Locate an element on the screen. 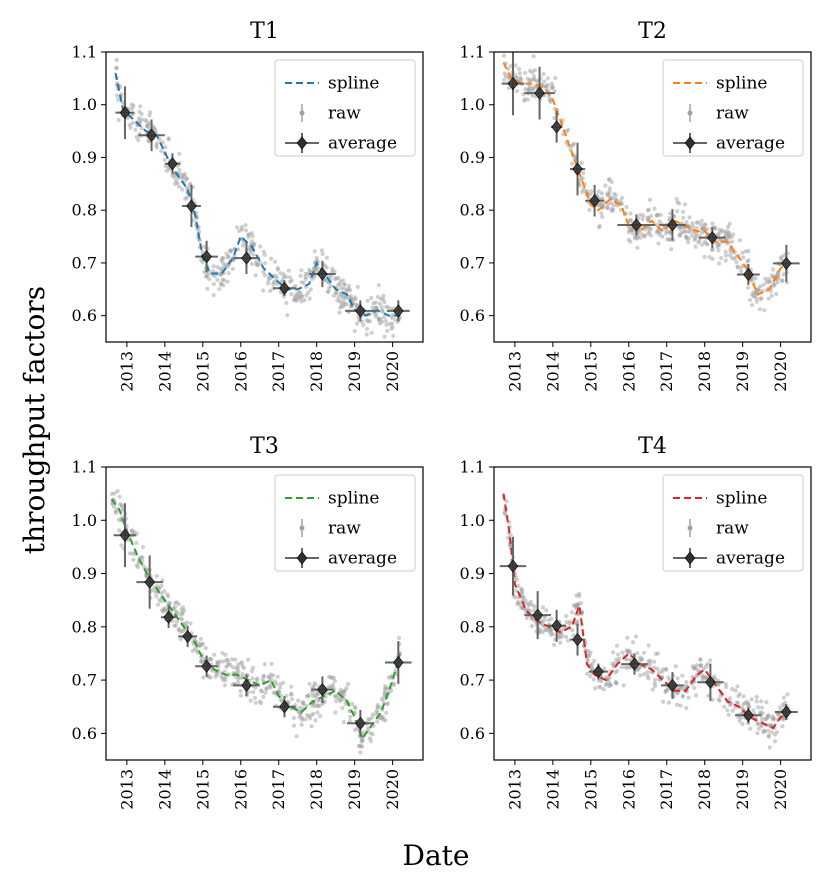 Image resolution: width=830 pixels, height=892 pixels. legend-label: raw is located at coordinates (344, 529).